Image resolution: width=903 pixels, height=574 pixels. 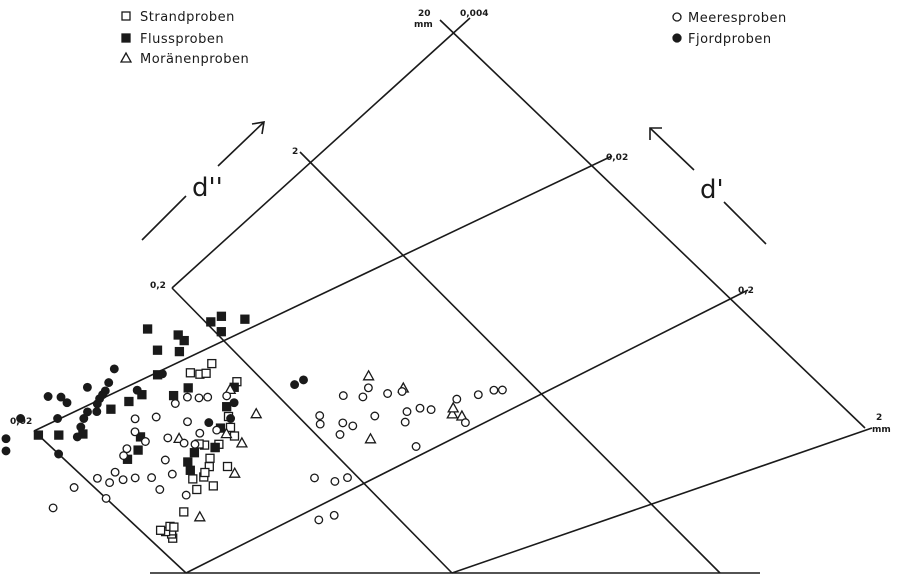 I want to click on legend-label-moraene: Moränenproben, so click(x=194, y=59).